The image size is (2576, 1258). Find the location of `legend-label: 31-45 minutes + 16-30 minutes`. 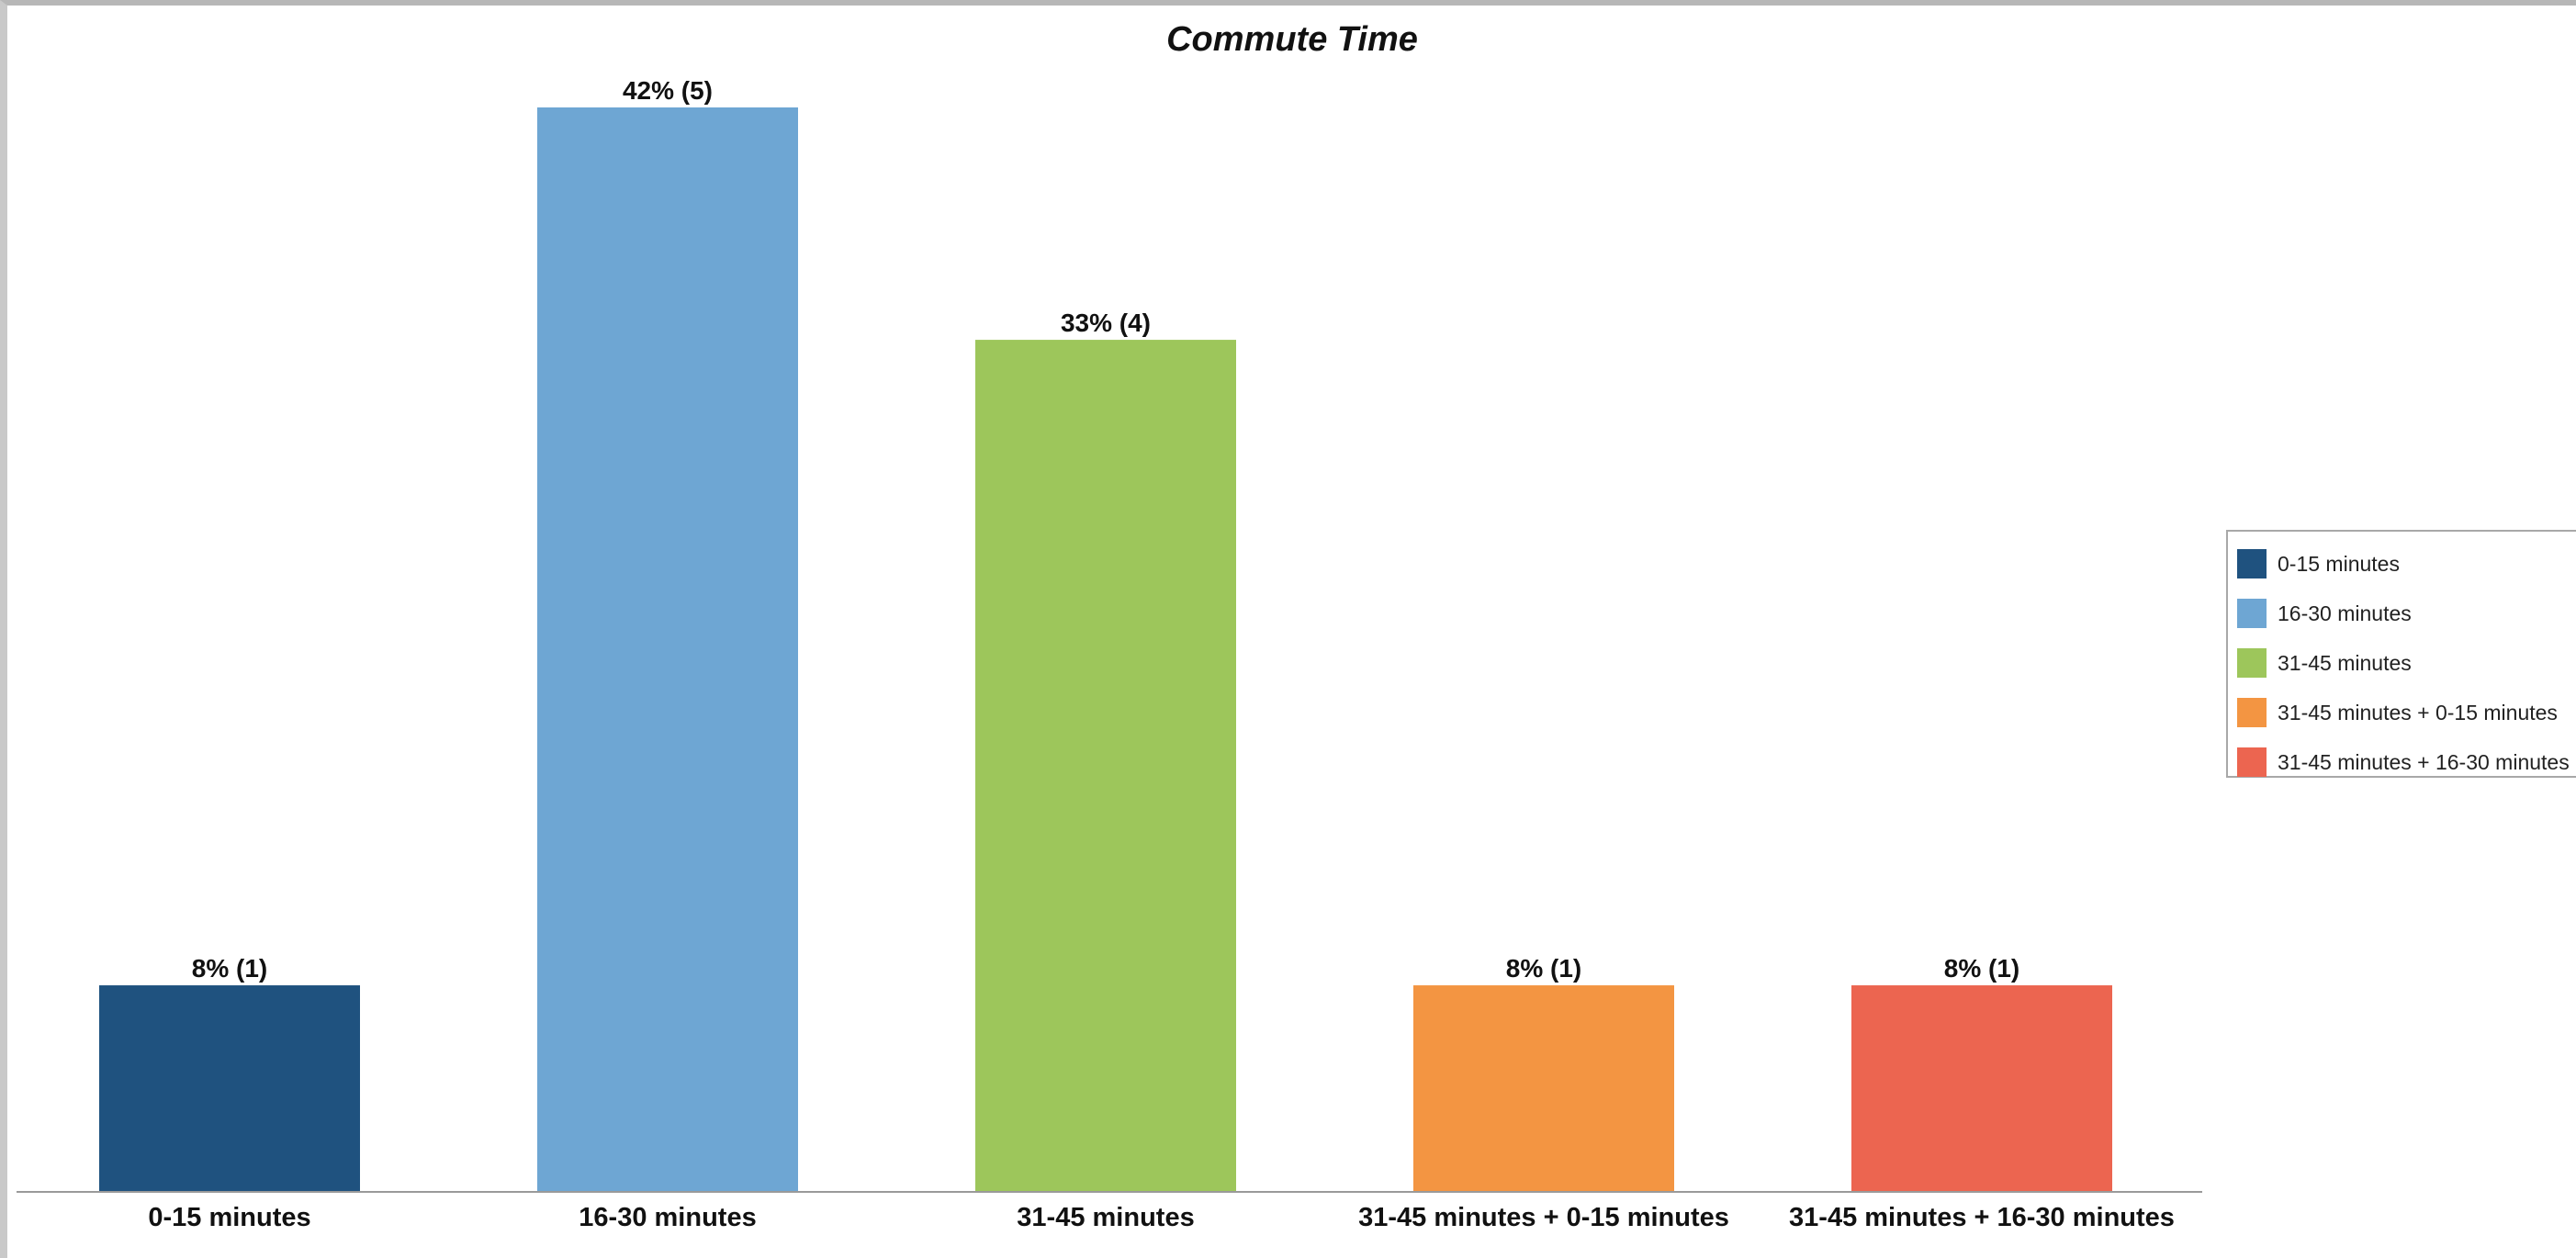

legend-label: 31-45 minutes + 16-30 minutes is located at coordinates (2424, 761).